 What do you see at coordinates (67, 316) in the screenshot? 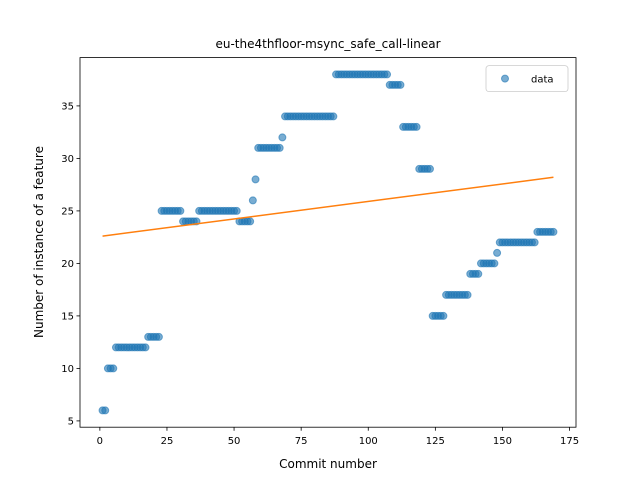
I see `y-tick-label: 15` at bounding box center [67, 316].